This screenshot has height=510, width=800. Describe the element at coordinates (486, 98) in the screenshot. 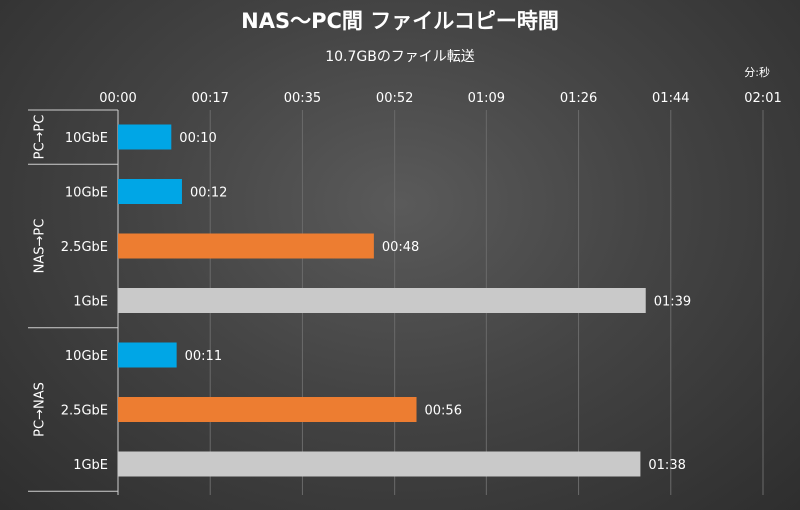

I see `x-tick-label: 01:09` at that location.